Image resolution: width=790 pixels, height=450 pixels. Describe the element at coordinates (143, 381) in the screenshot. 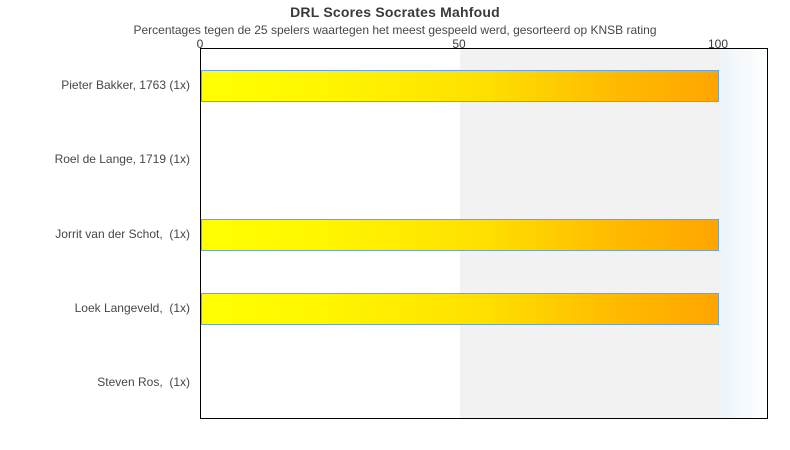

I see `category-label: Steven Ros, (1x)` at that location.